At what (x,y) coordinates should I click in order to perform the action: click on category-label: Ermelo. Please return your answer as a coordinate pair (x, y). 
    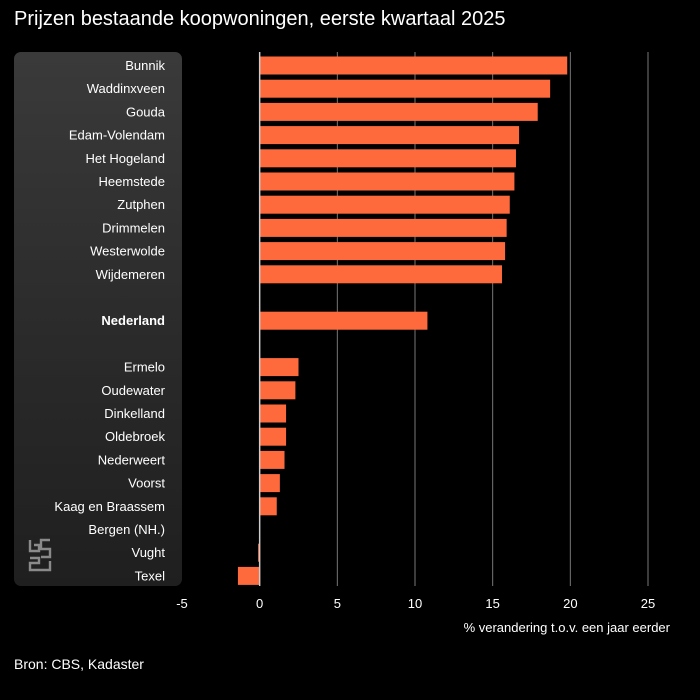
    Looking at the image, I should click on (144, 367).